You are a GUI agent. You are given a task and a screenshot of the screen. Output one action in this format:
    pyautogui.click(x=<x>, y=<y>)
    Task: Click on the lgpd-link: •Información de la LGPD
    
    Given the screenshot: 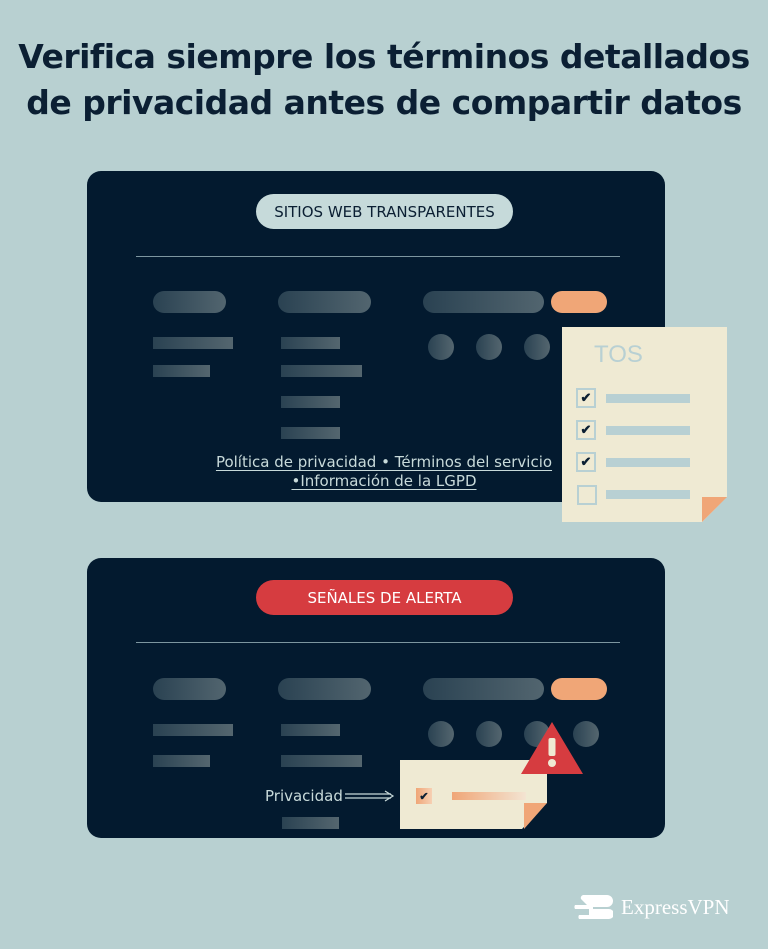 What is the action you would take?
    pyautogui.click(x=384, y=481)
    